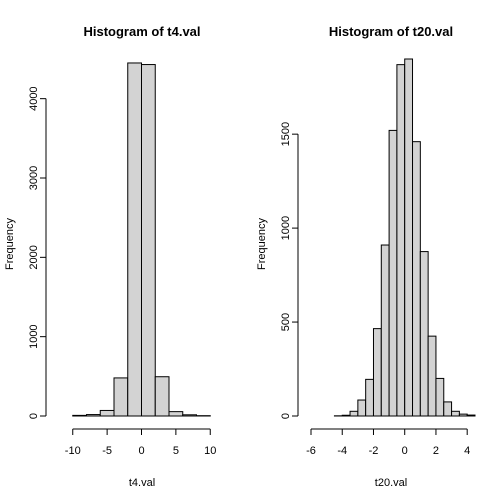  I want to click on x-axis: -10 -5 0 5 10, so click(141, 443).